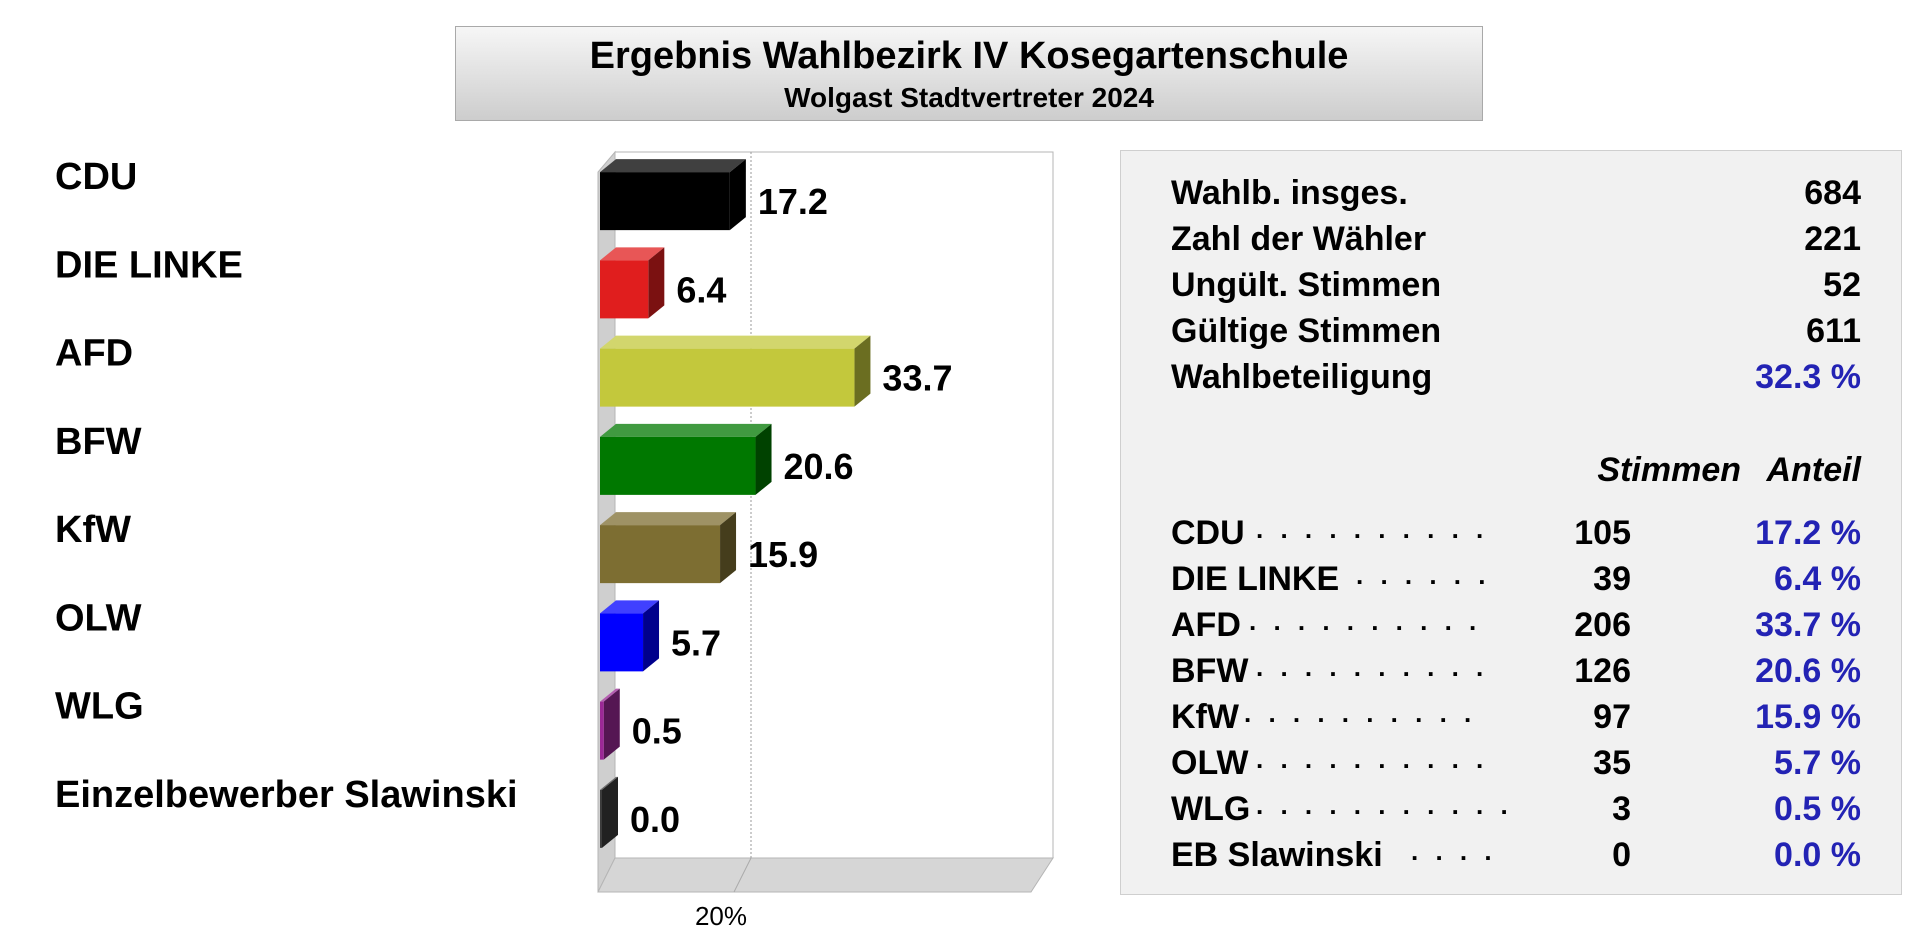  Describe the element at coordinates (1208, 533) in the screenshot. I see `party-name: CDU` at that location.